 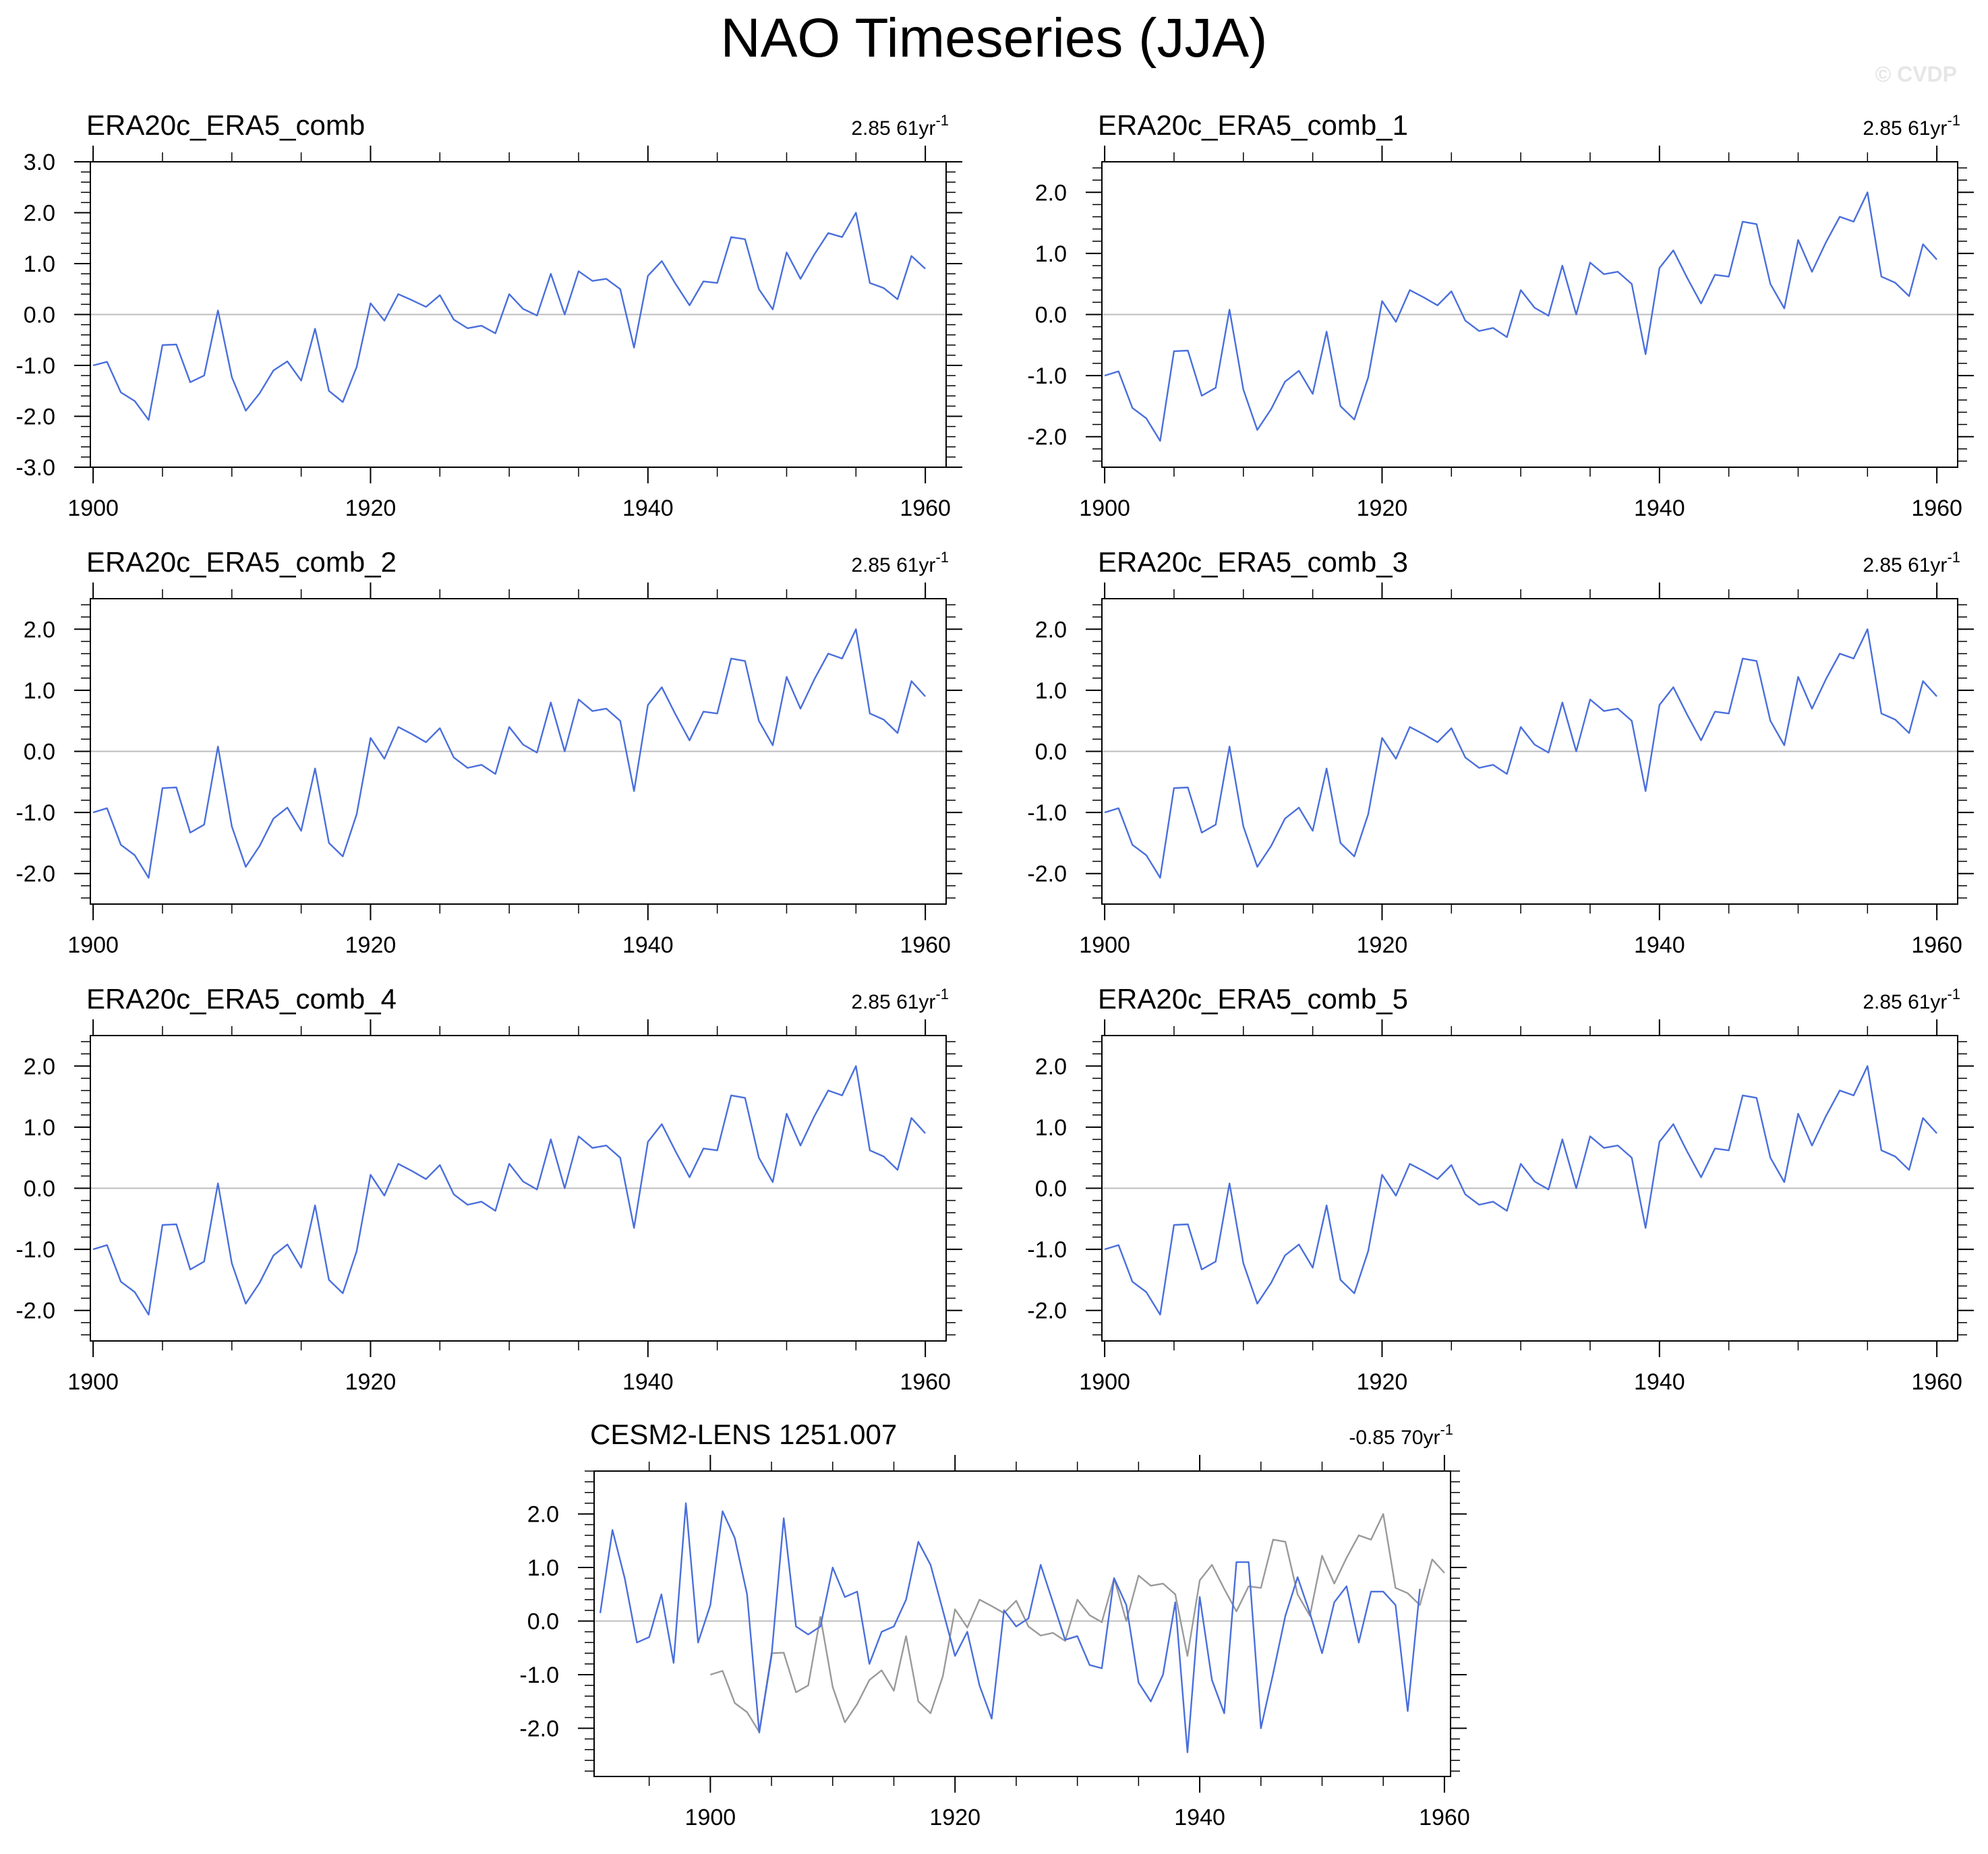 I want to click on panel-title: ERA20c_ERA5_comb_4, so click(x=242, y=999).